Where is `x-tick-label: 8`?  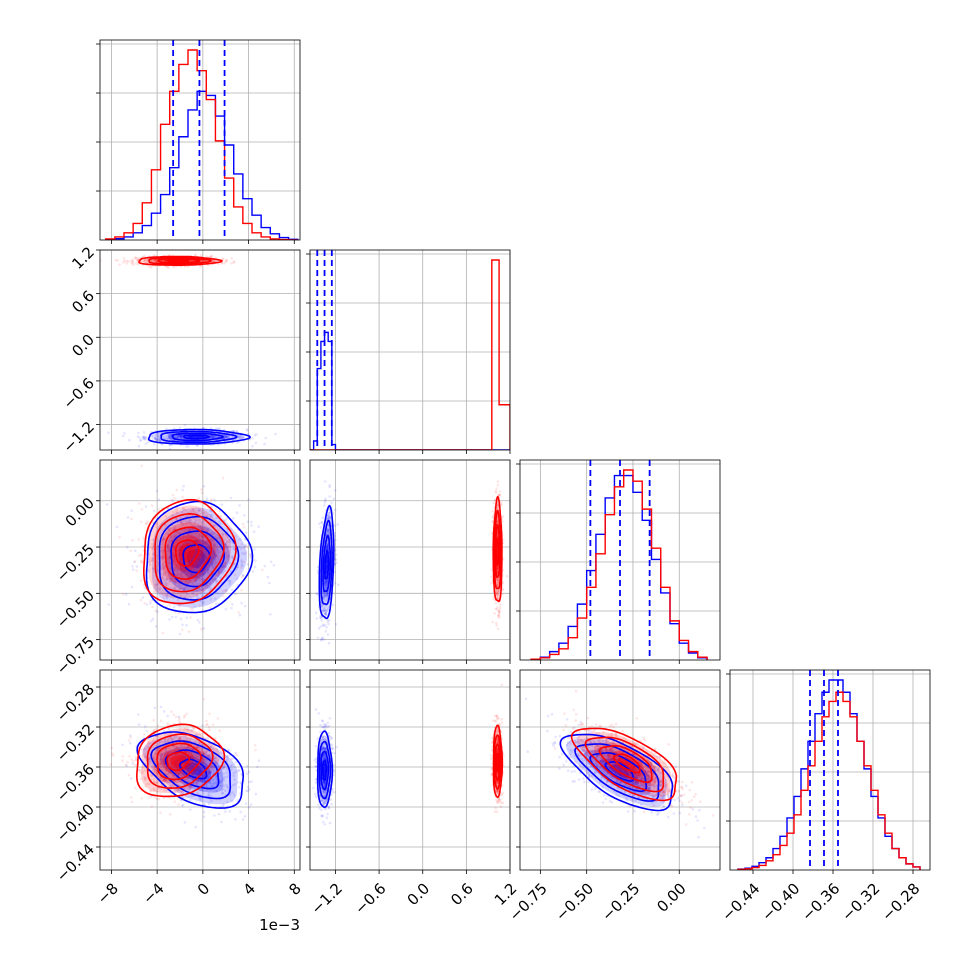
x-tick-label: 8 is located at coordinates (294, 888).